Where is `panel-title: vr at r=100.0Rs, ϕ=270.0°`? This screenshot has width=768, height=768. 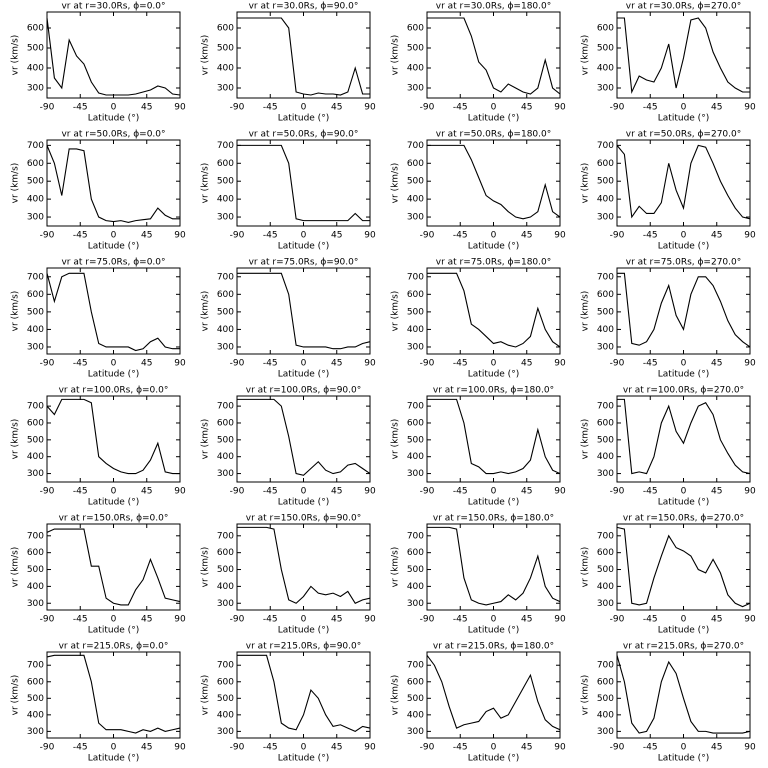
panel-title: vr at r=100.0Rs, ϕ=270.0° is located at coordinates (683, 391).